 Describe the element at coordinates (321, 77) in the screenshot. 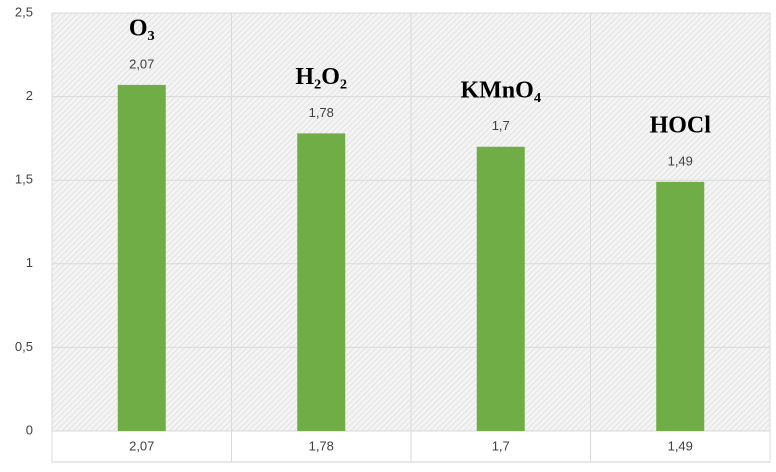

I see `category-label: H₂O₂` at that location.